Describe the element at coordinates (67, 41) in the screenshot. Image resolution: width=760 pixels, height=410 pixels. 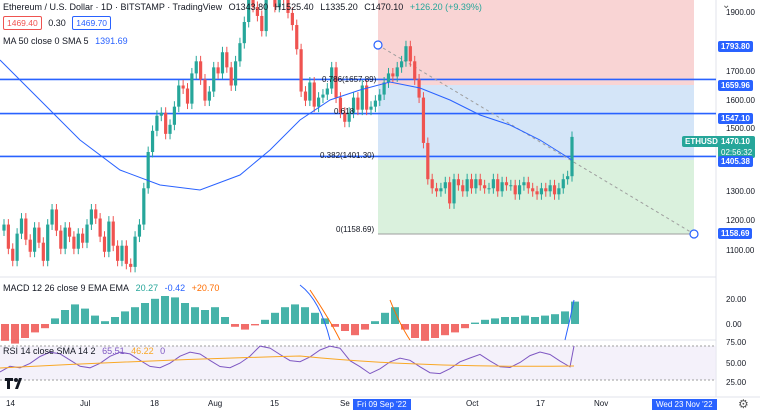
I see `ma-legend: MA 50 close 0 SMA 5 1391.69` at that location.